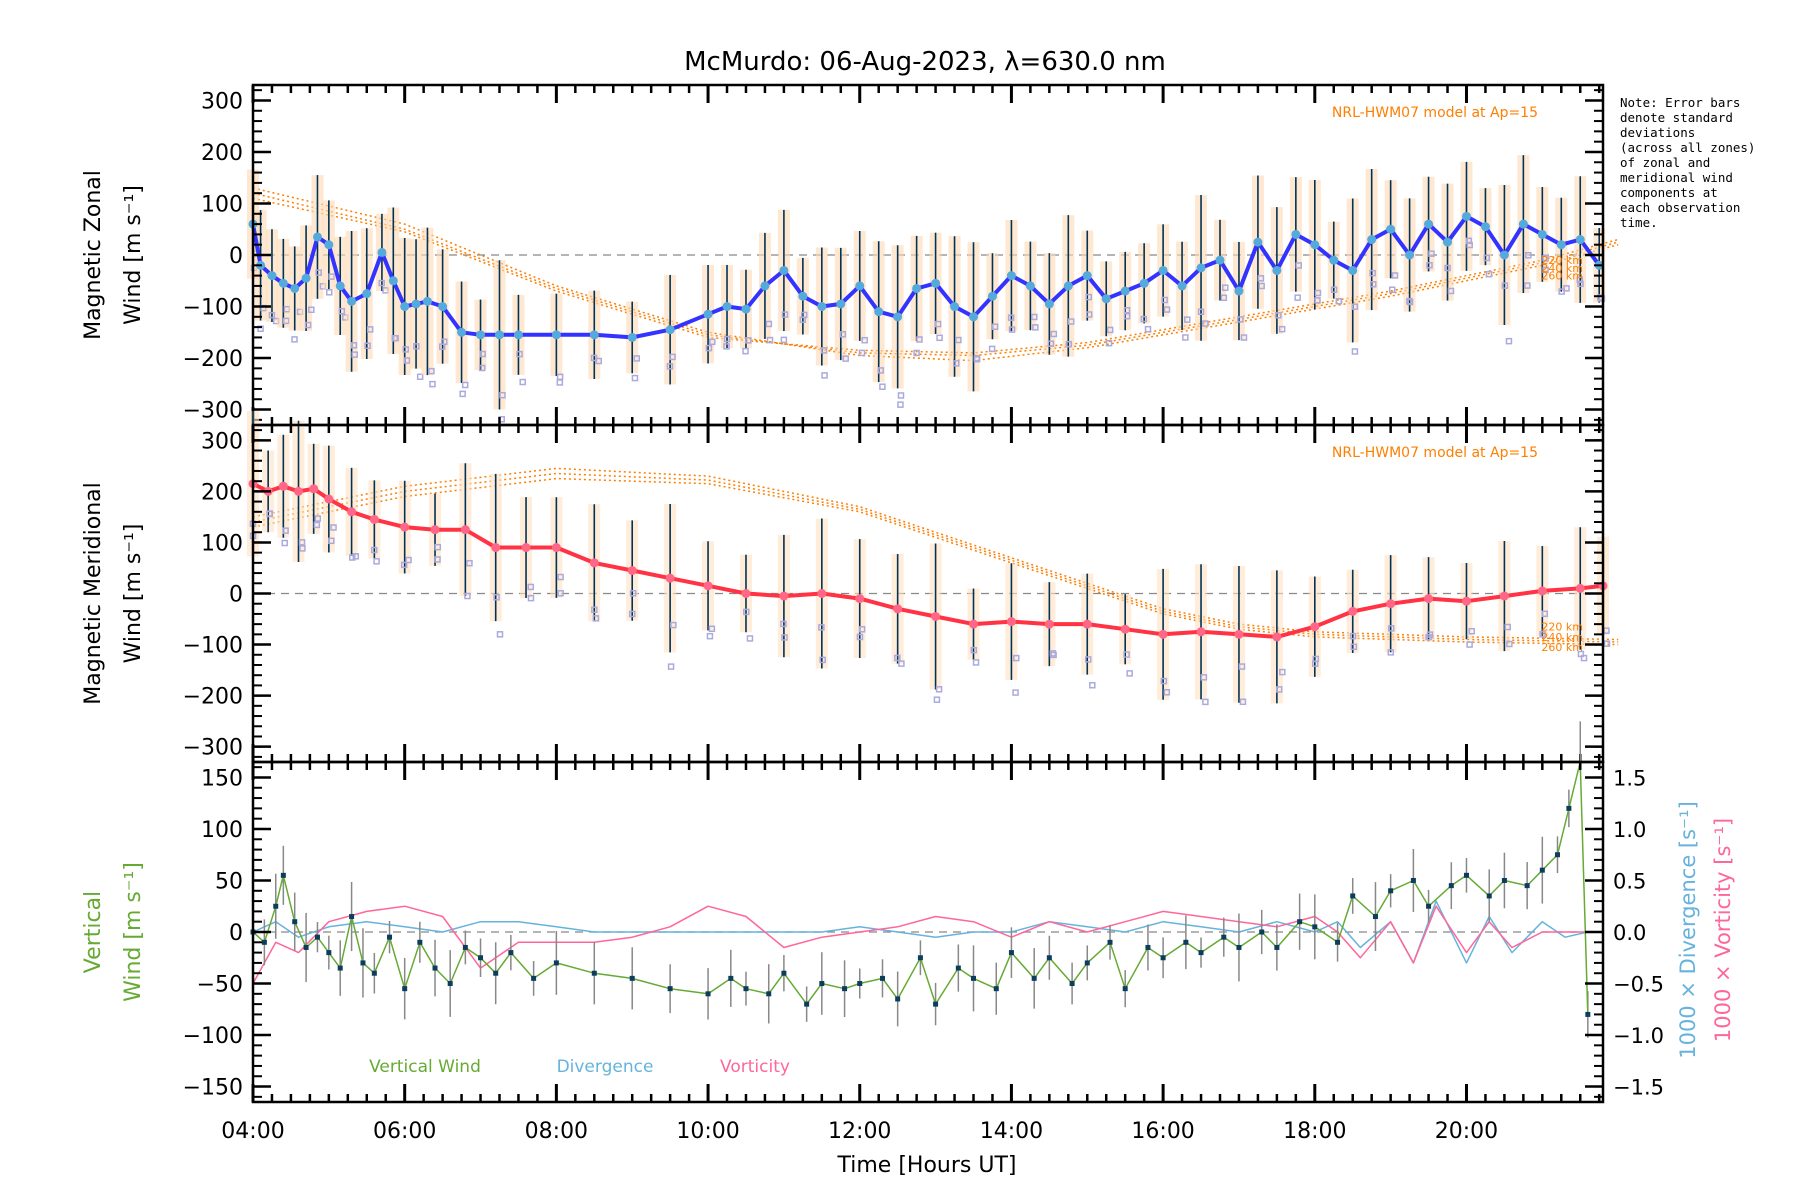 This screenshot has height=1200, width=1800. Describe the element at coordinates (935, 275) in the screenshot. I see `model-curve-260km` at that location.